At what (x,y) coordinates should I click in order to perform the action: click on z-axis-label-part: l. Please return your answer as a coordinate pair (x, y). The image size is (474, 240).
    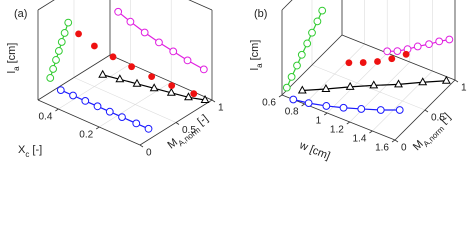
    Looking at the image, I should click on (12, 72).